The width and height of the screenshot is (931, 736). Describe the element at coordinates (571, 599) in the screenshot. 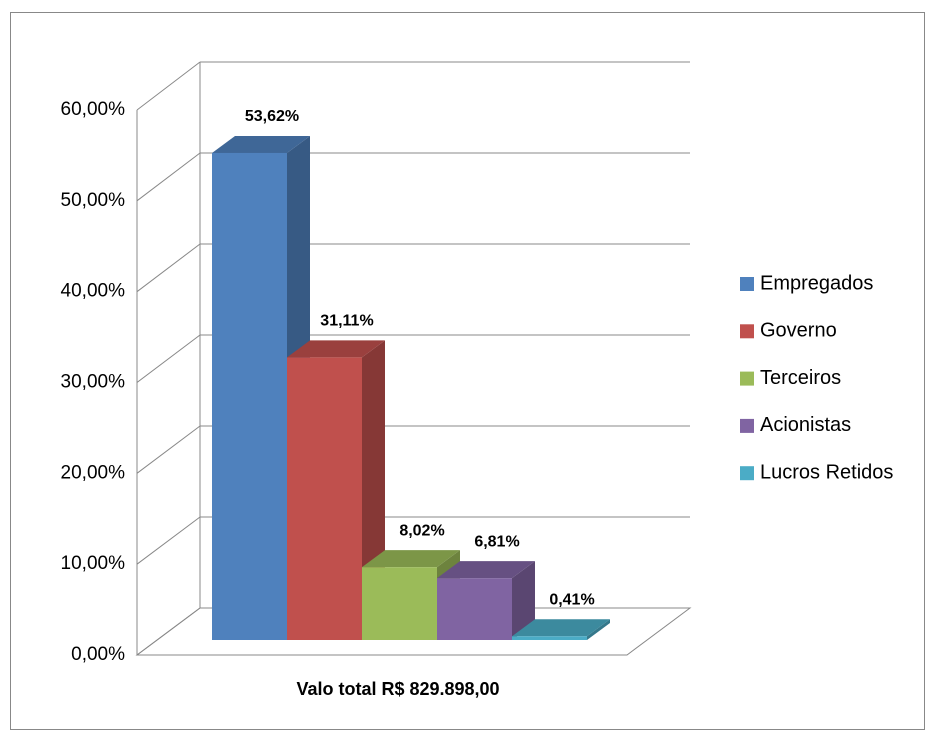

I see `data-label: 0,41%` at that location.